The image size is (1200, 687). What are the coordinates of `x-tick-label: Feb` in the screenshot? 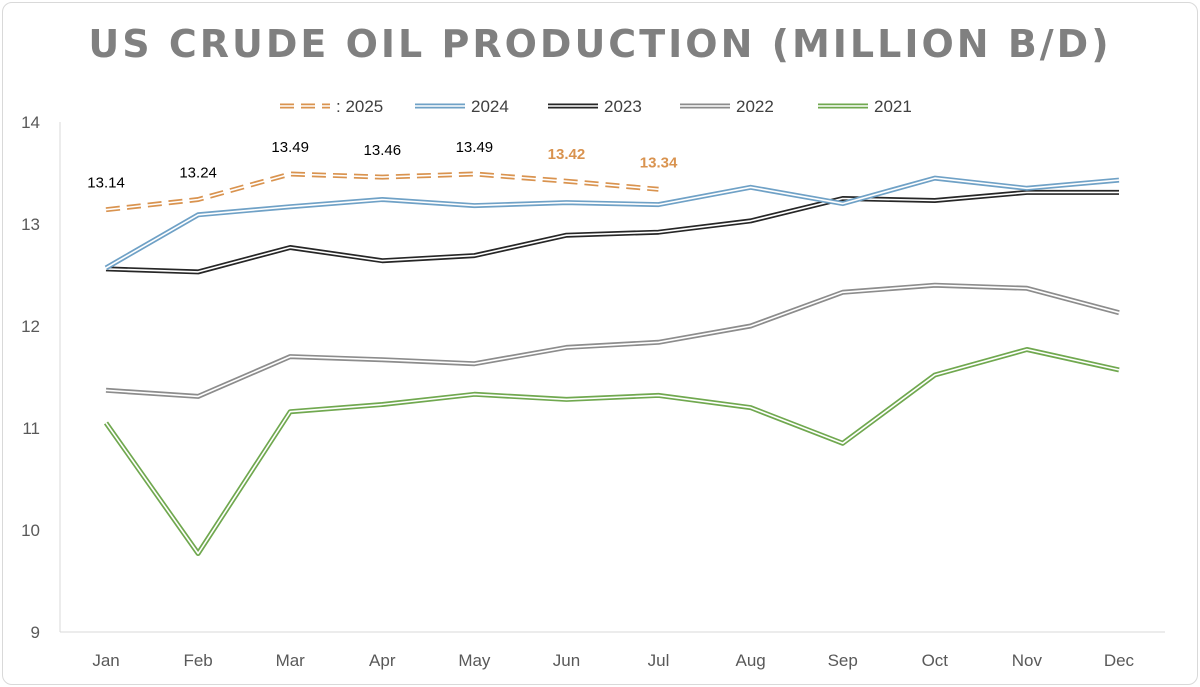 It's located at (197, 660).